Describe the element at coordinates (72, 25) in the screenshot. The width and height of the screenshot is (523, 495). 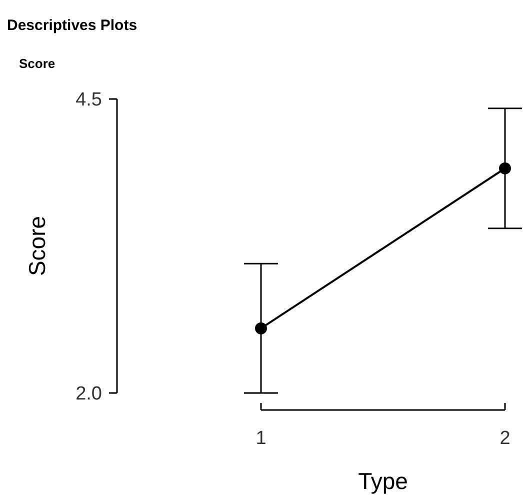
I see `chart-title: Descriptives Plots` at that location.